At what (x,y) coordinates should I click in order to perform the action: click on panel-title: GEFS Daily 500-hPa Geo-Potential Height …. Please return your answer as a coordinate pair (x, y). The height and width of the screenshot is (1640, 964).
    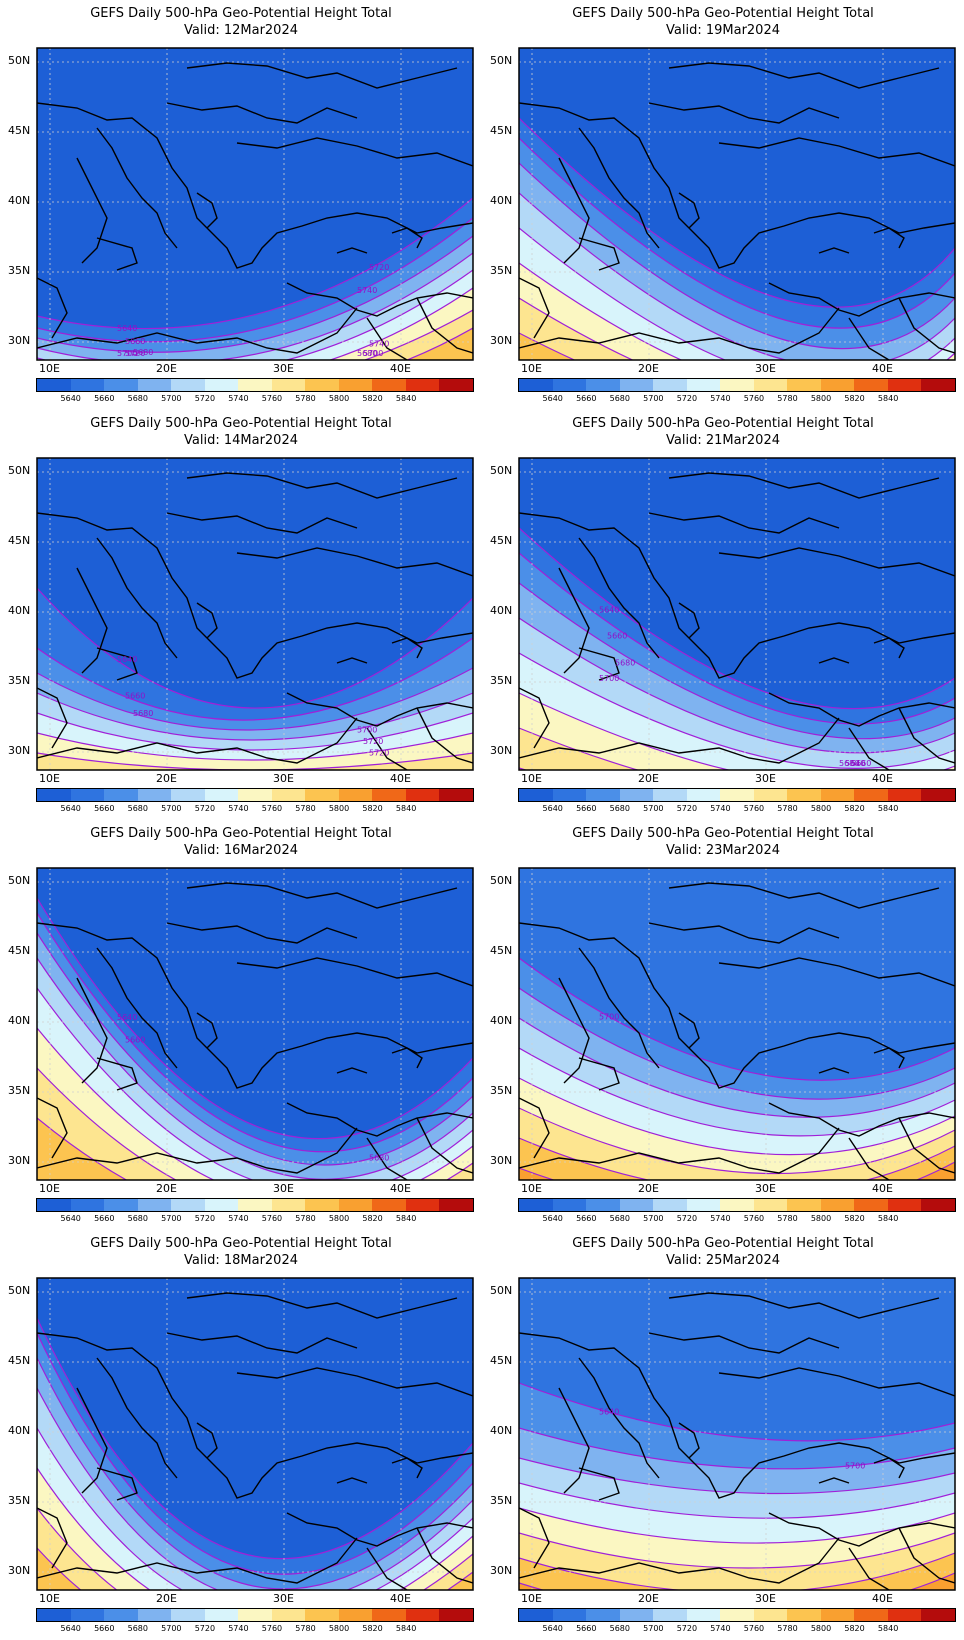
    Looking at the image, I should click on (241, 1243).